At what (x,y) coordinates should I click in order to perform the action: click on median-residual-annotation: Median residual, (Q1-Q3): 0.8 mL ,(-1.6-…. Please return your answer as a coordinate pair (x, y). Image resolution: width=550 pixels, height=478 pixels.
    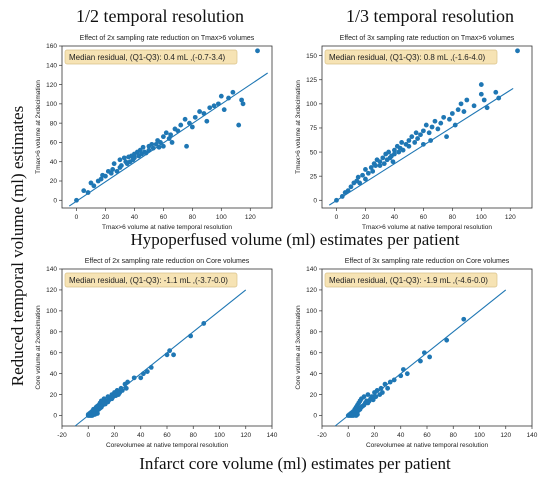
    Looking at the image, I should click on (407, 57).